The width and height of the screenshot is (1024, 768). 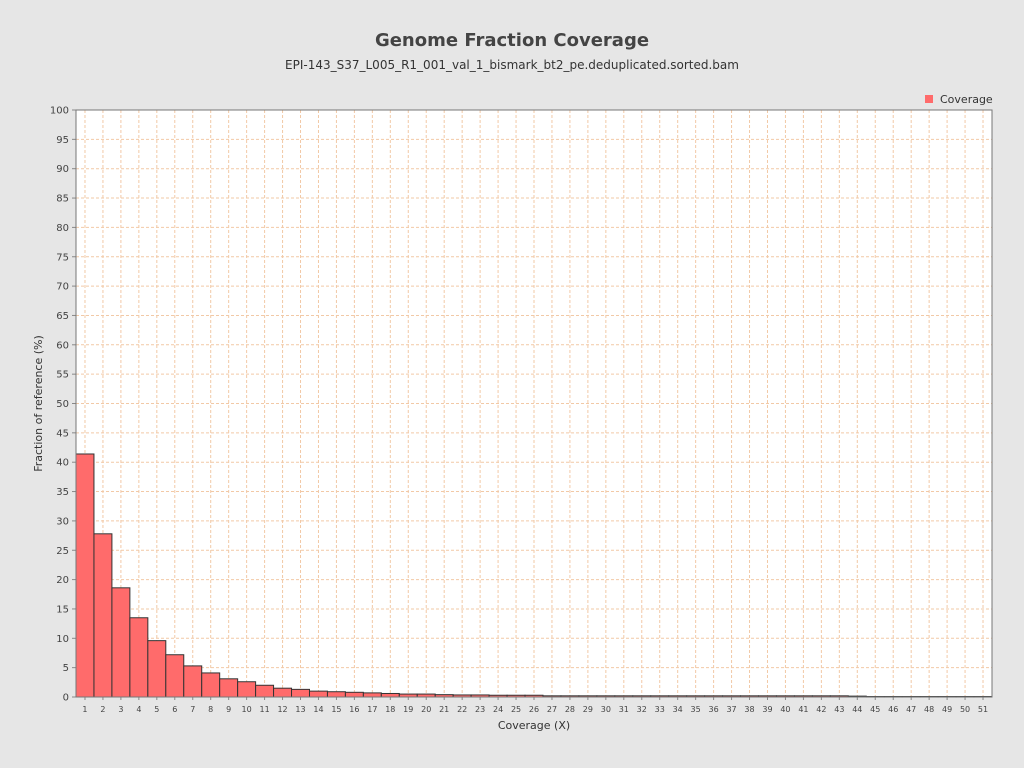 What do you see at coordinates (462, 709) in the screenshot?
I see `x-tick-label: 22` at bounding box center [462, 709].